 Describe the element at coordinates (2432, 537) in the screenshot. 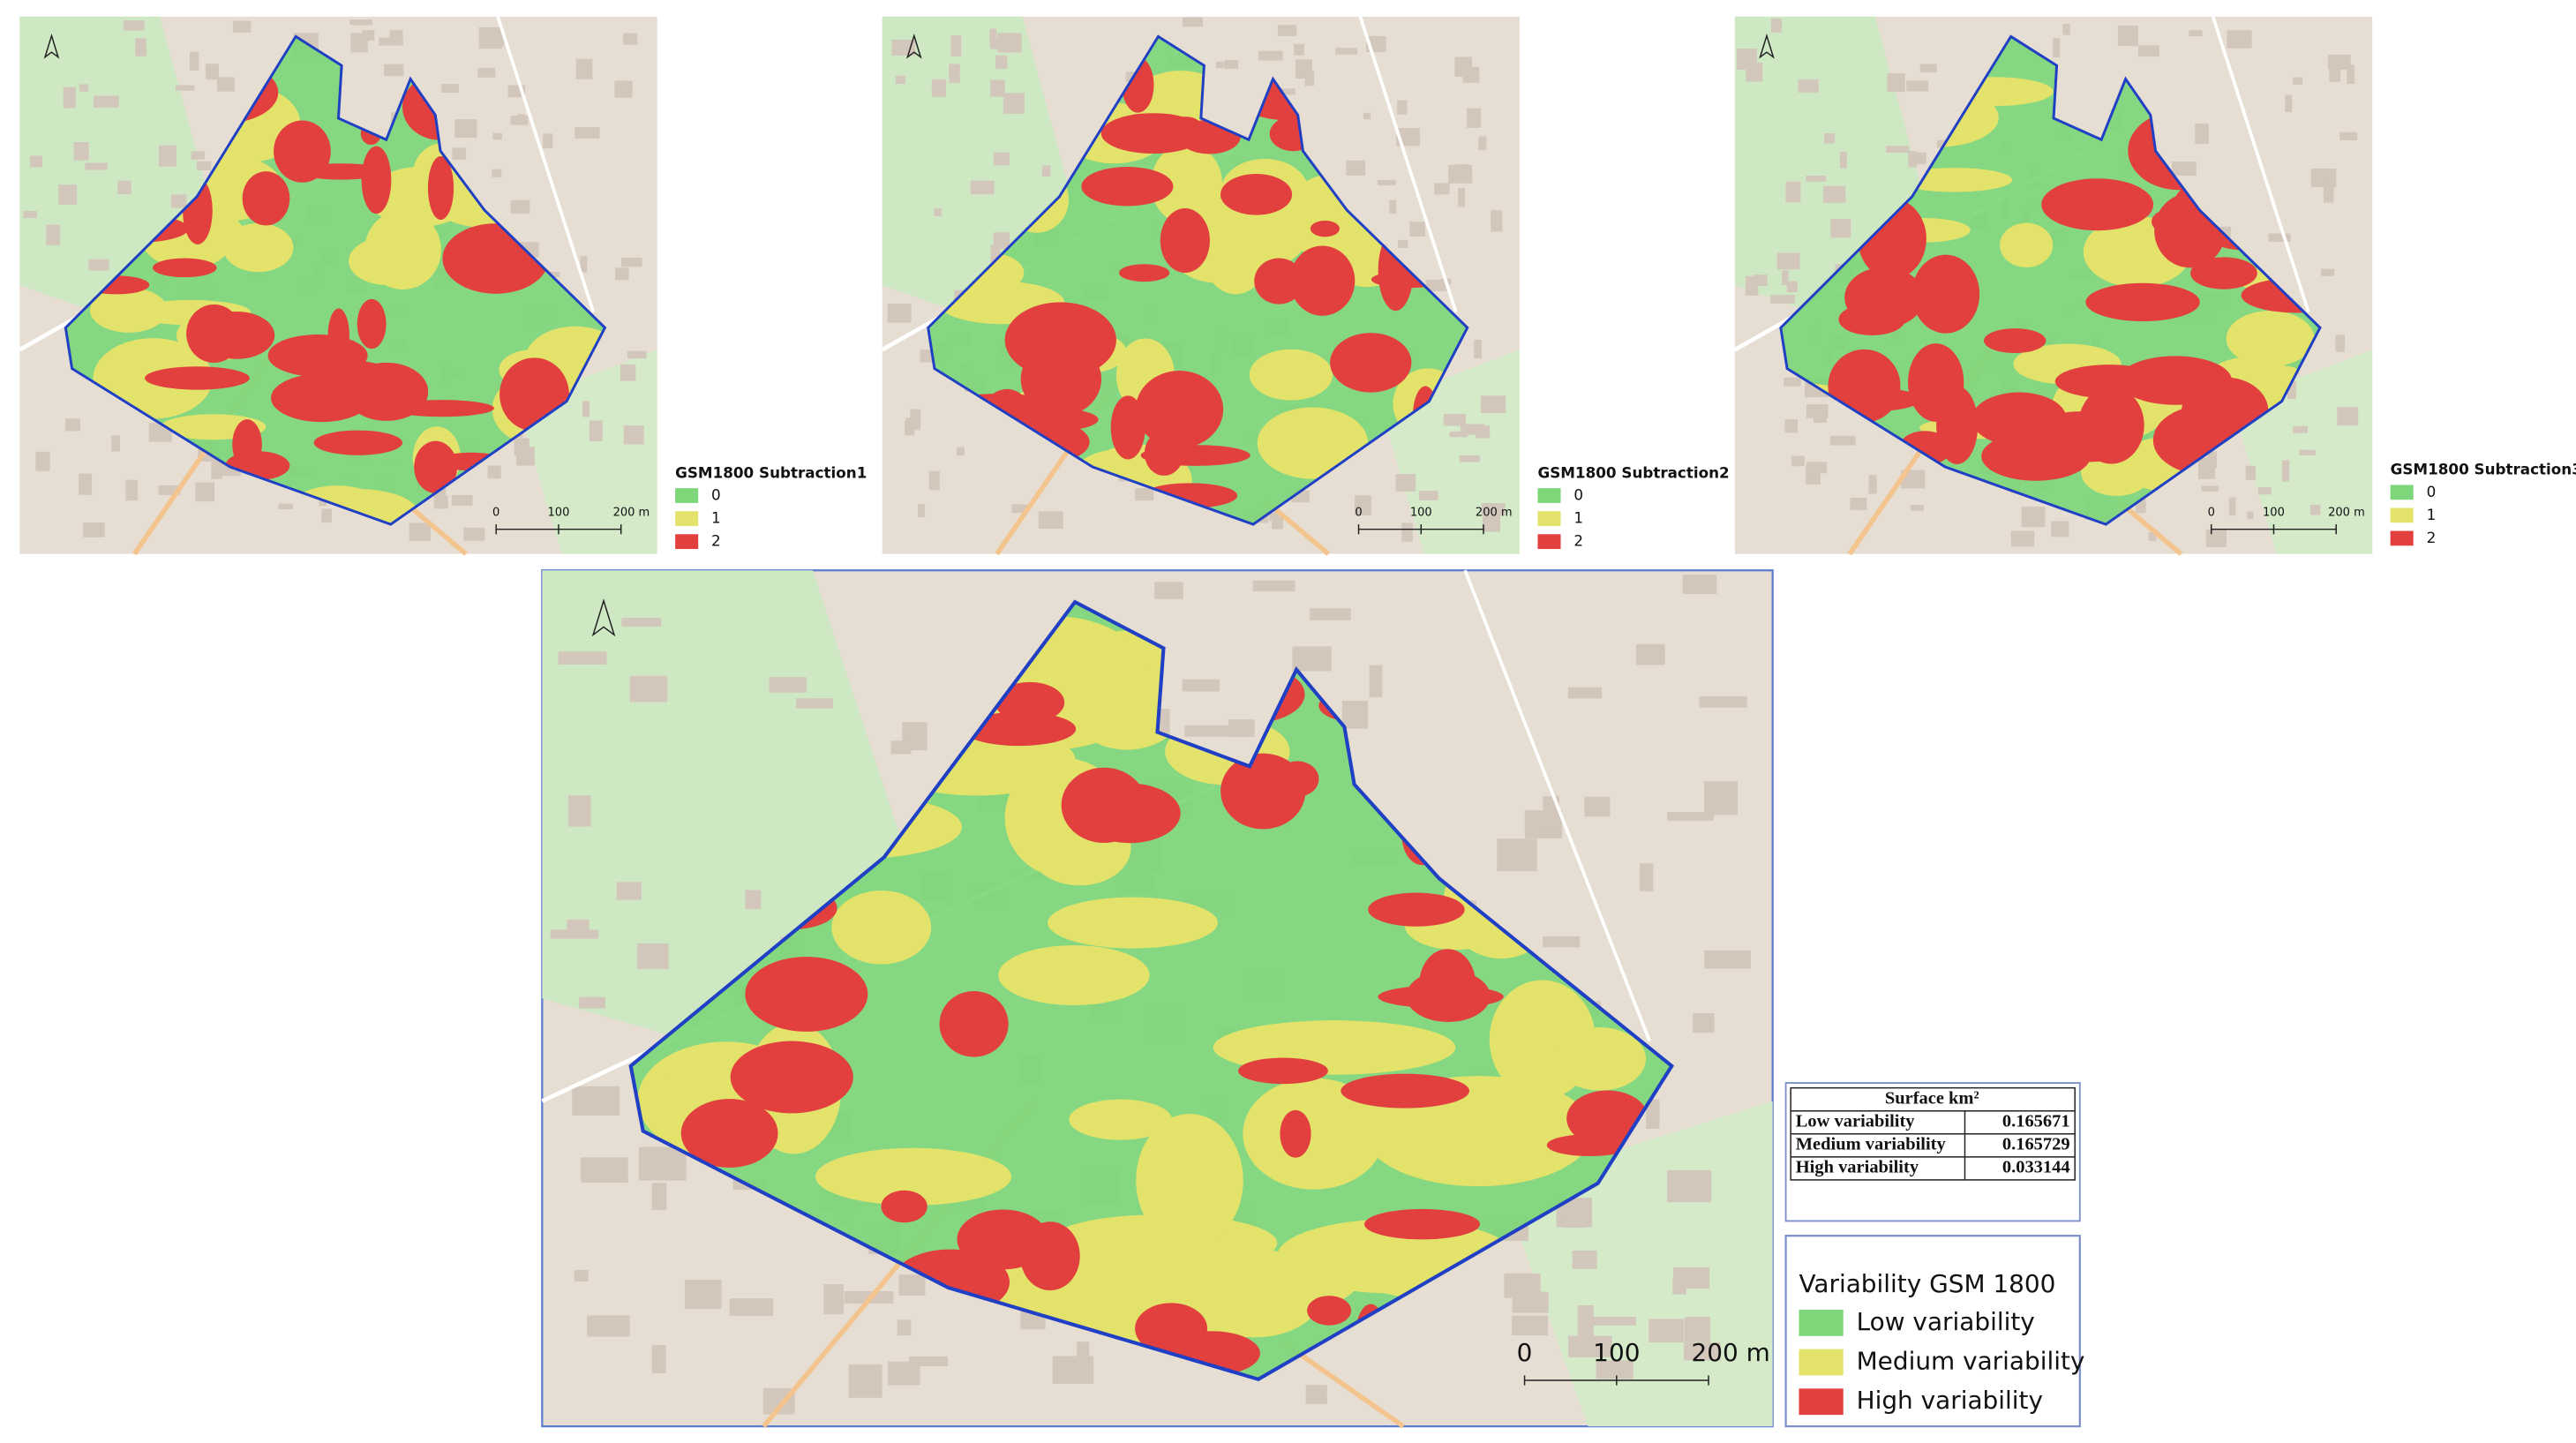

I see `legend-label: 2` at that location.